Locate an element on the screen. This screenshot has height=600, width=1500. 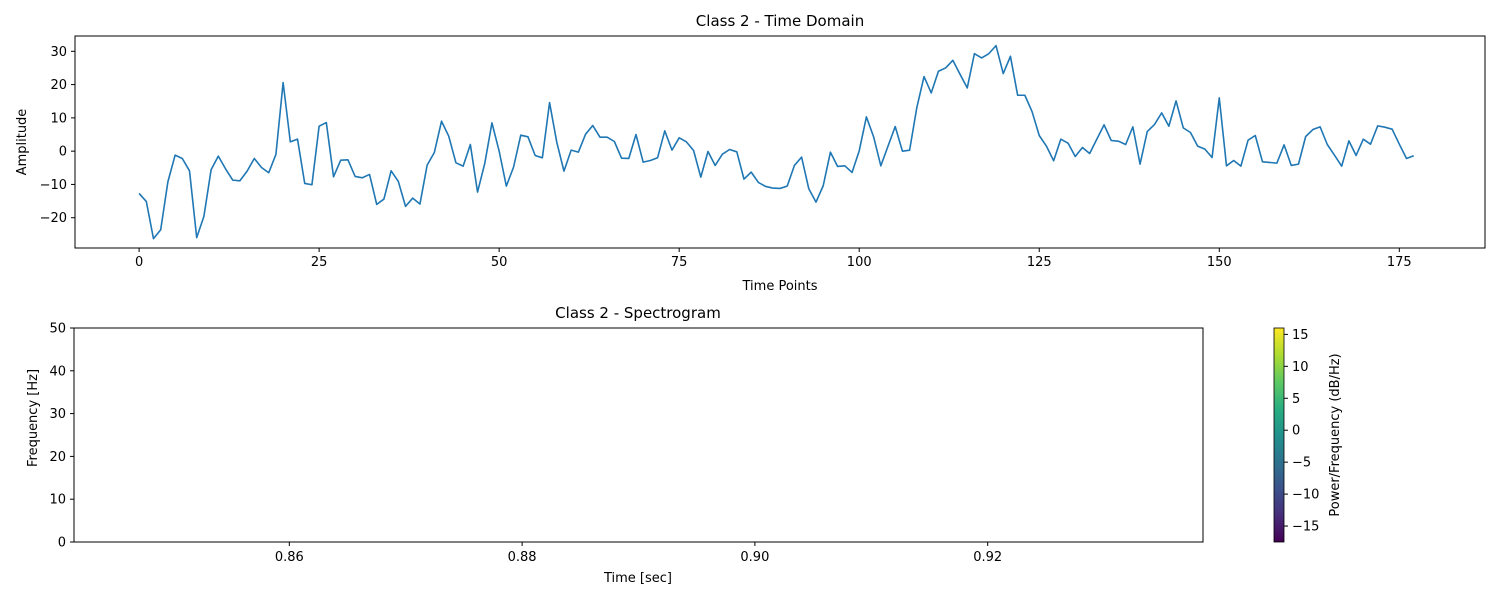
x-tick-label: 0.90 is located at coordinates (754, 557).